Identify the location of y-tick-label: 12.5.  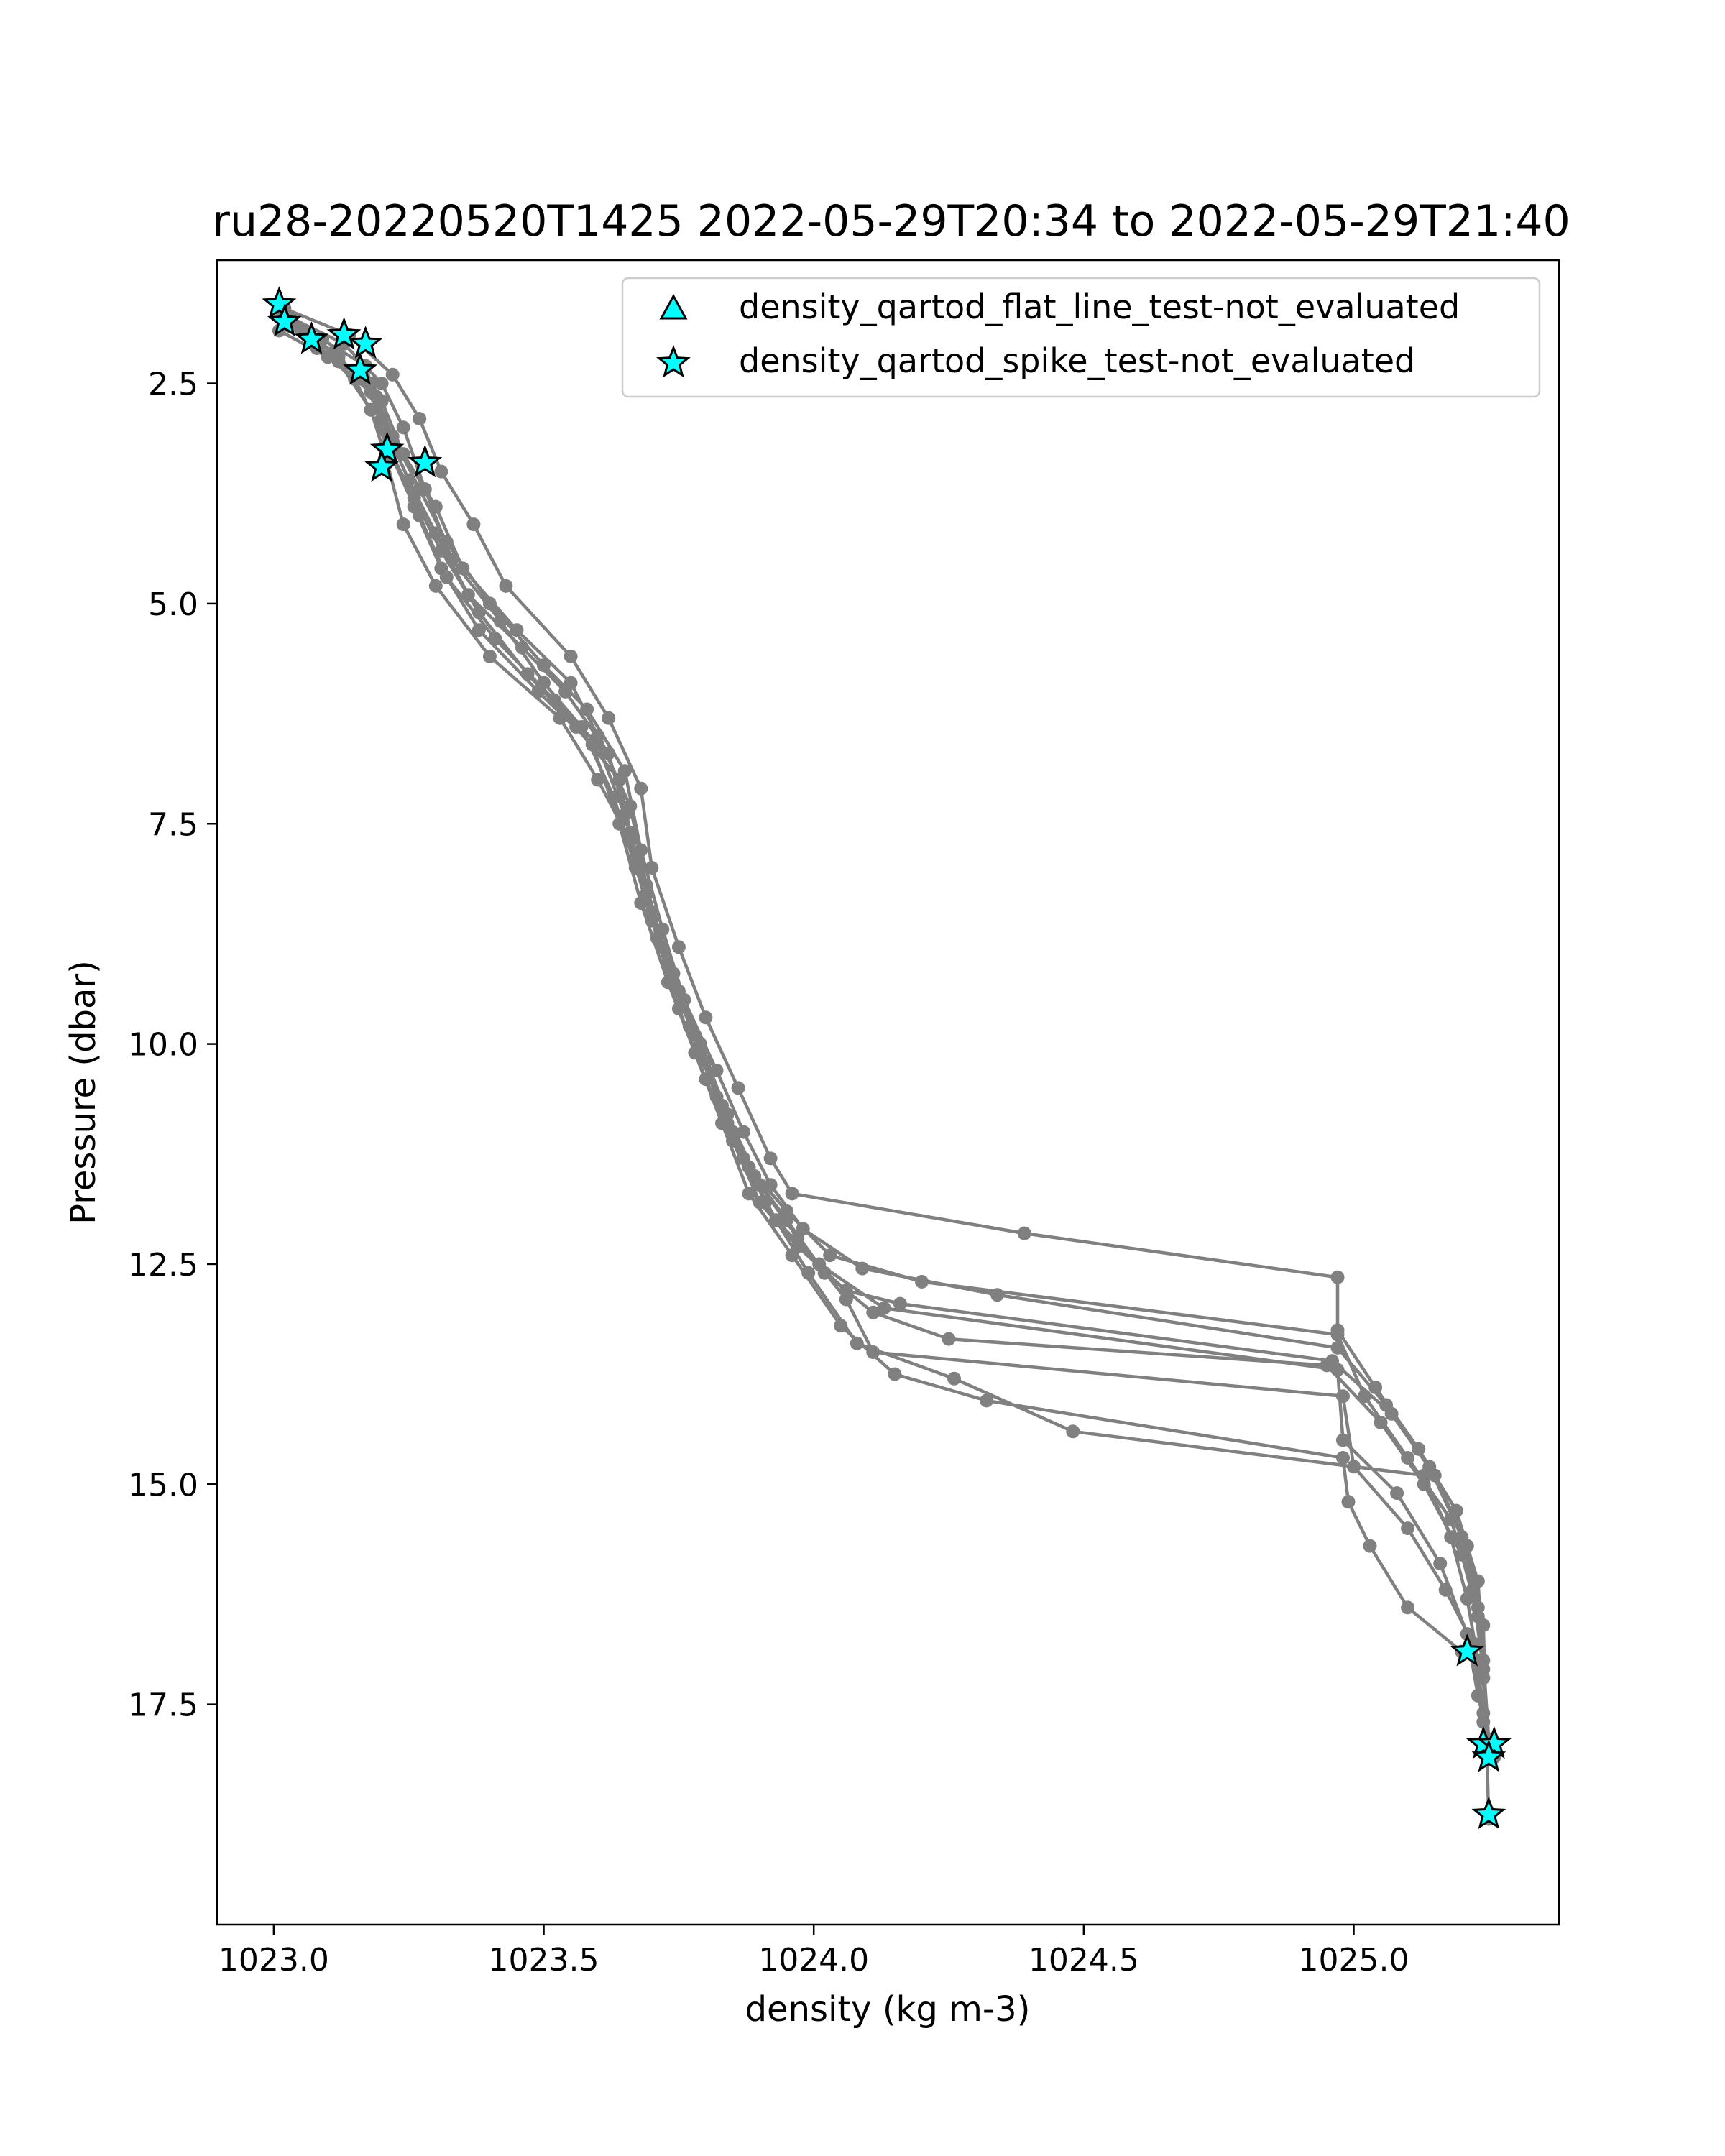
(163, 1266).